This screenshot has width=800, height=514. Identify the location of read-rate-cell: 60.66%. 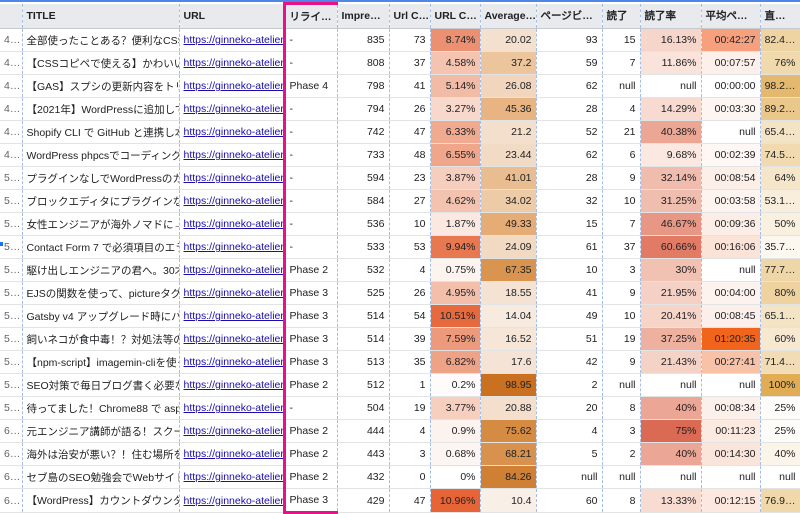
(671, 247).